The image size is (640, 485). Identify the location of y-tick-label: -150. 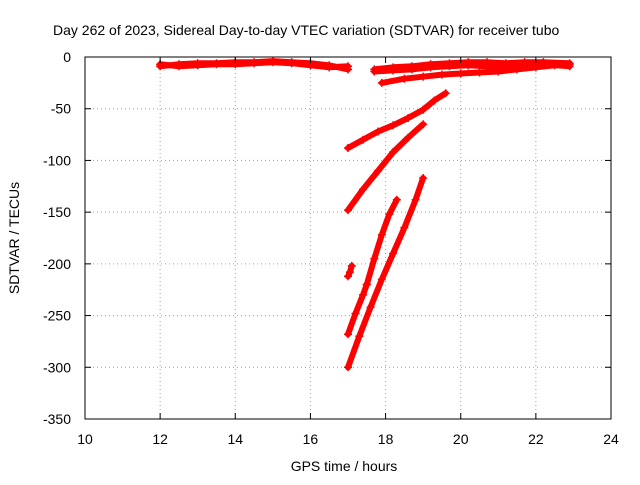
(57, 212).